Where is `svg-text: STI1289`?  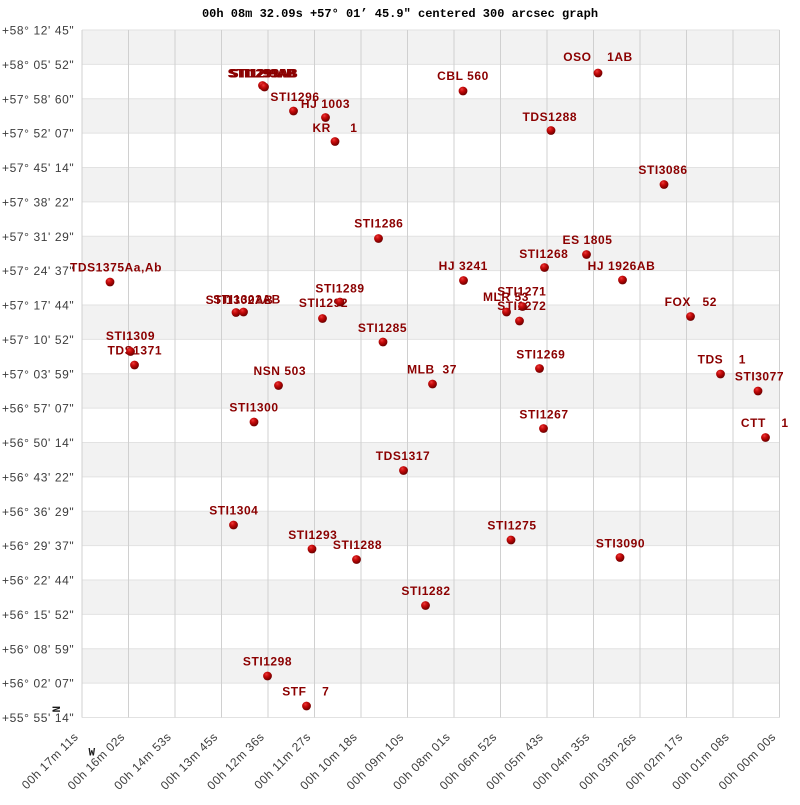 svg-text: STI1289 is located at coordinates (339, 289).